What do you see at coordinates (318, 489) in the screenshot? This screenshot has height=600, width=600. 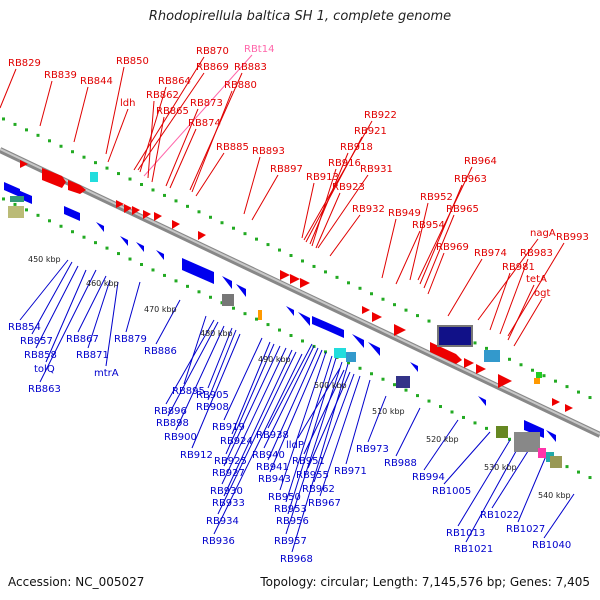 I see `gene-label: RB962` at bounding box center [318, 489].